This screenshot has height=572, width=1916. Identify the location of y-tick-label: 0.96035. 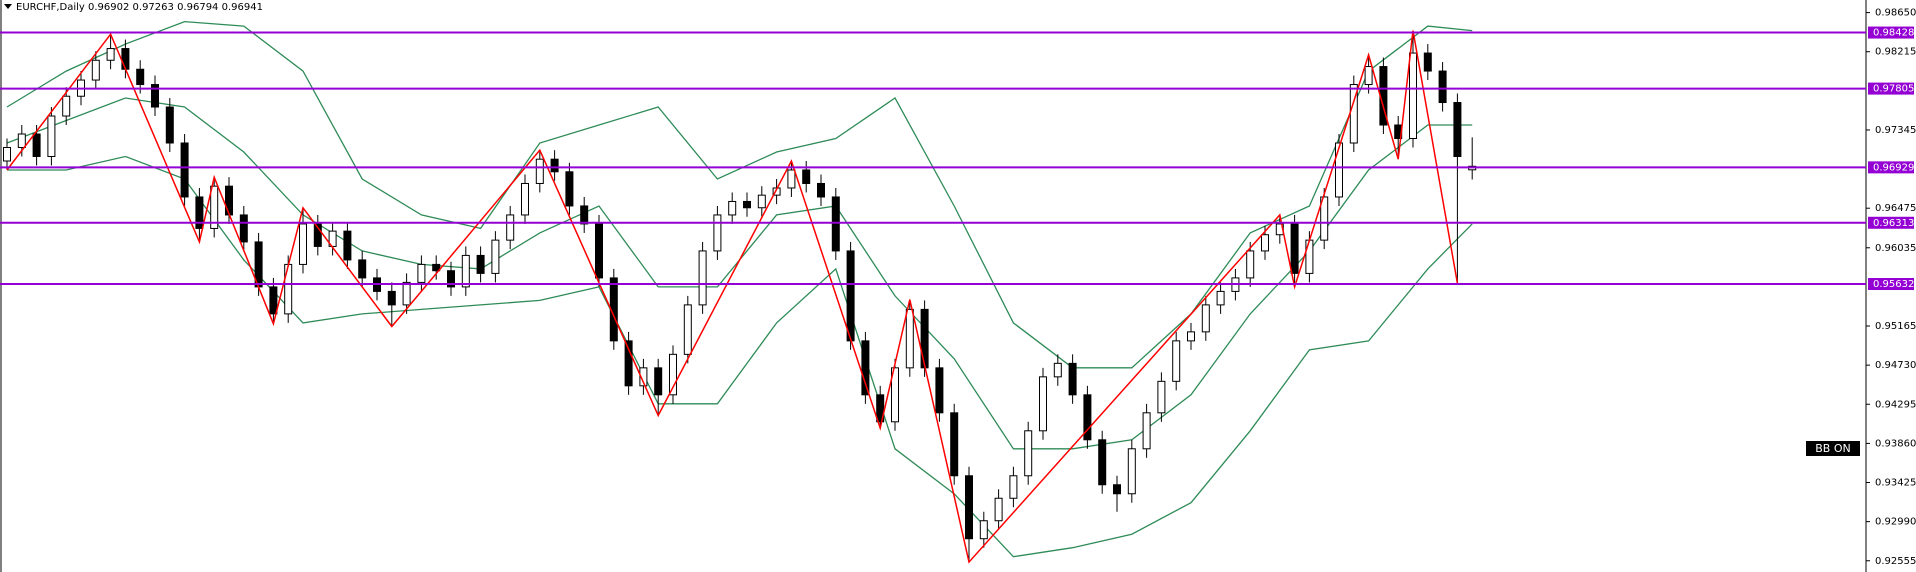
(1895, 248).